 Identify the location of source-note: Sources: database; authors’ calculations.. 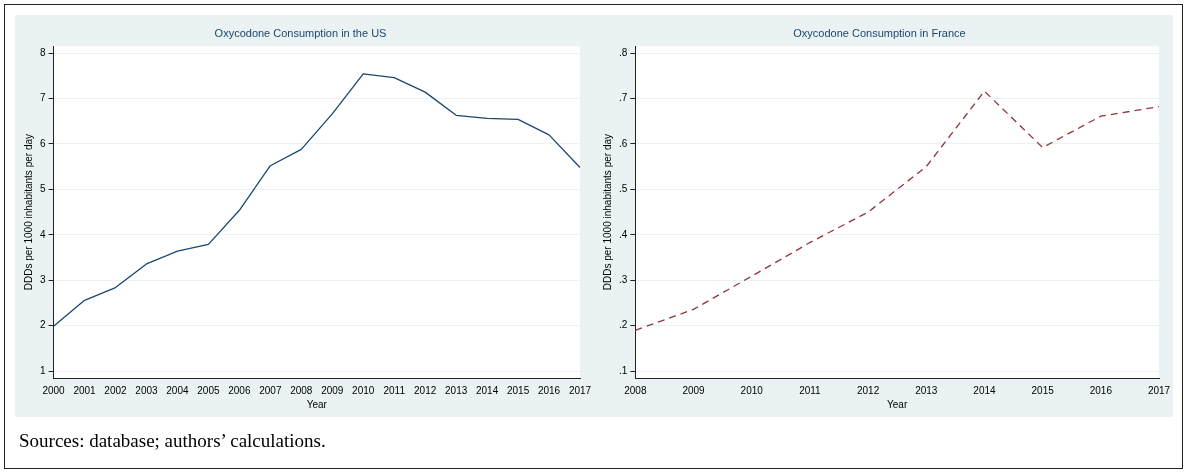
(172, 441).